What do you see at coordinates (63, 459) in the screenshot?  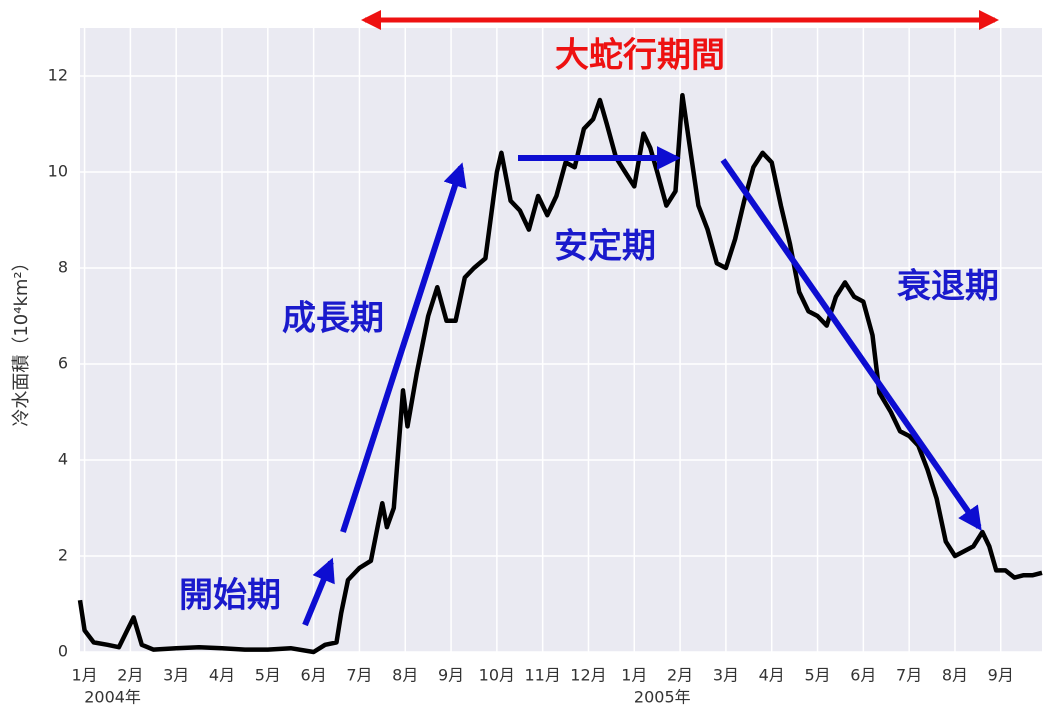 I see `y-tick-label: 4` at bounding box center [63, 459].